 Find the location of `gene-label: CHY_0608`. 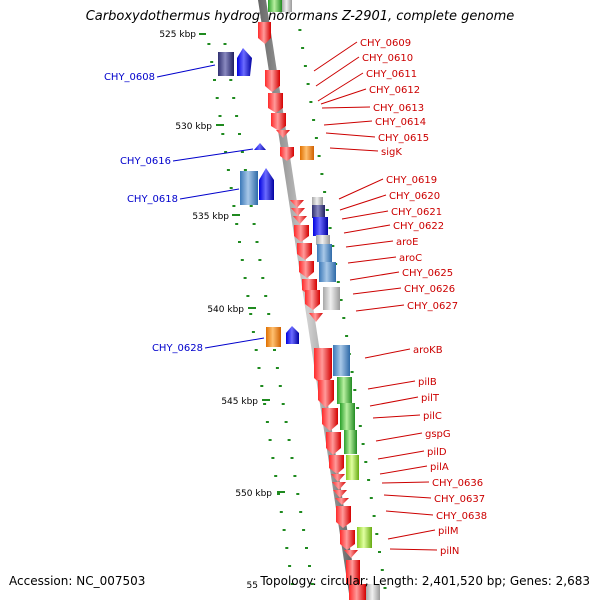

gene-label: CHY_0608 is located at coordinates (129, 77).